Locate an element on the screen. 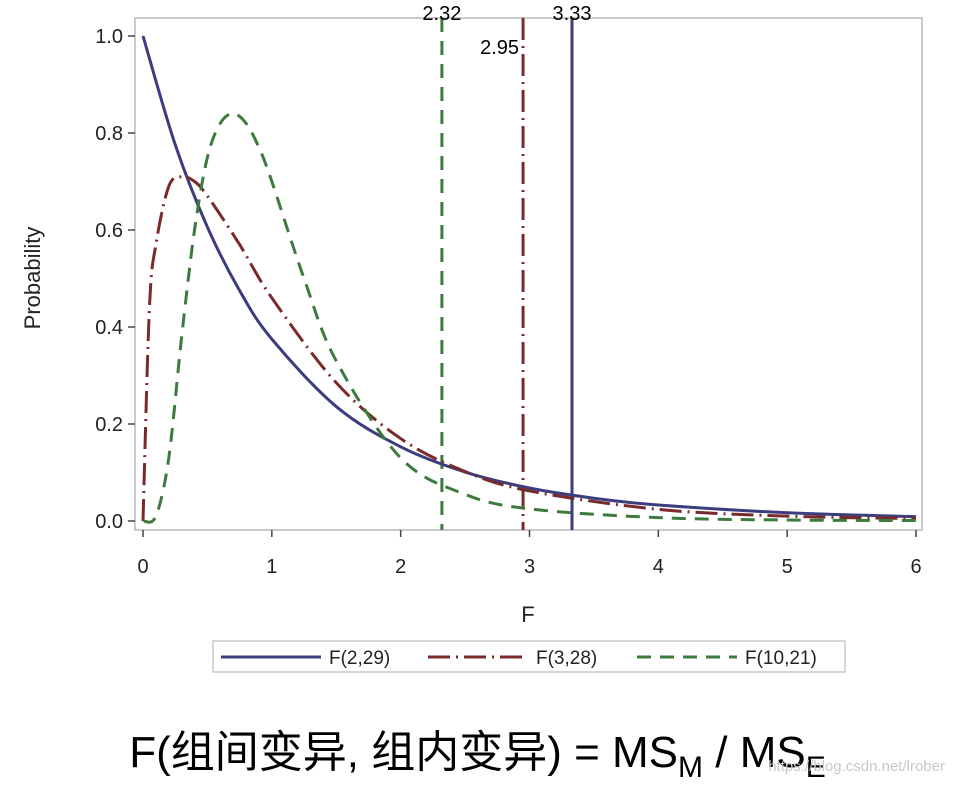 The height and width of the screenshot is (788, 955). x-tick-label: 2 is located at coordinates (400, 567).